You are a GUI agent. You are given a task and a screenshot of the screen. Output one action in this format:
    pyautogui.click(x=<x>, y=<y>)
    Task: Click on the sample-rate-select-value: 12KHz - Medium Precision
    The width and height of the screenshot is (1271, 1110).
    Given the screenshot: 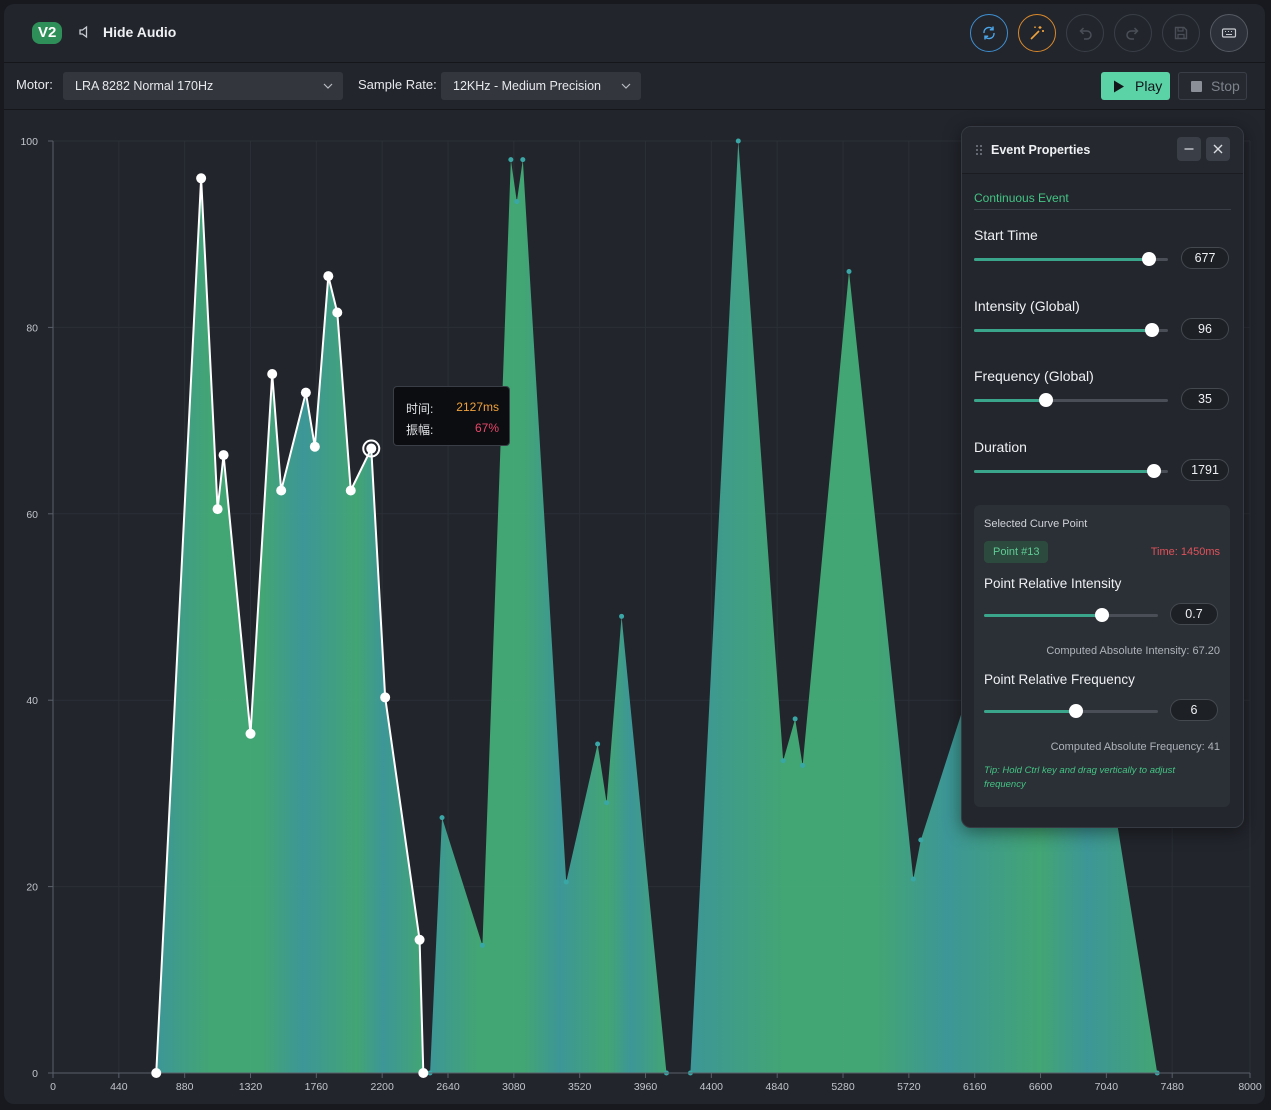 What is the action you would take?
    pyautogui.click(x=527, y=86)
    